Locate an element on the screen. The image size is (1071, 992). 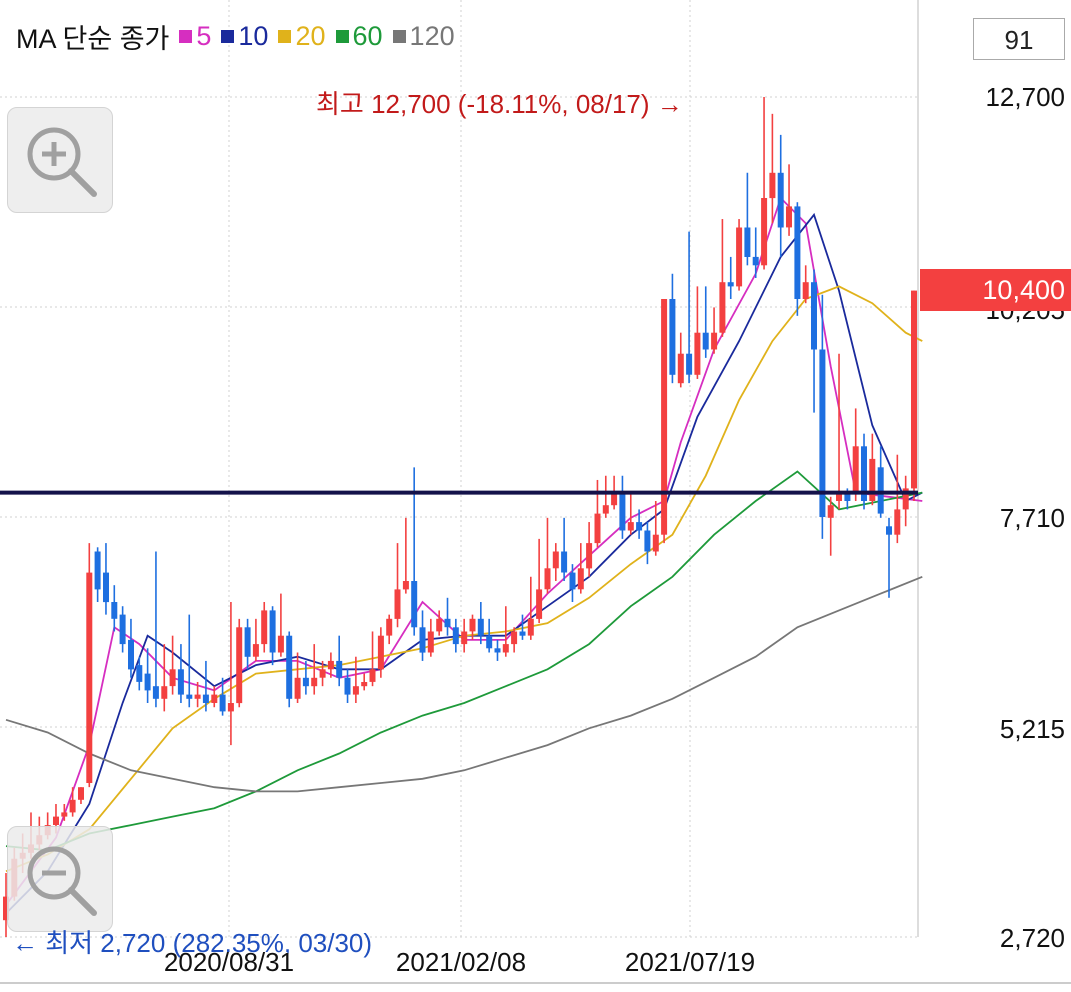
ma-legend: MA 단순 종가 5 10 20 60 120 is located at coordinates (235, 36).